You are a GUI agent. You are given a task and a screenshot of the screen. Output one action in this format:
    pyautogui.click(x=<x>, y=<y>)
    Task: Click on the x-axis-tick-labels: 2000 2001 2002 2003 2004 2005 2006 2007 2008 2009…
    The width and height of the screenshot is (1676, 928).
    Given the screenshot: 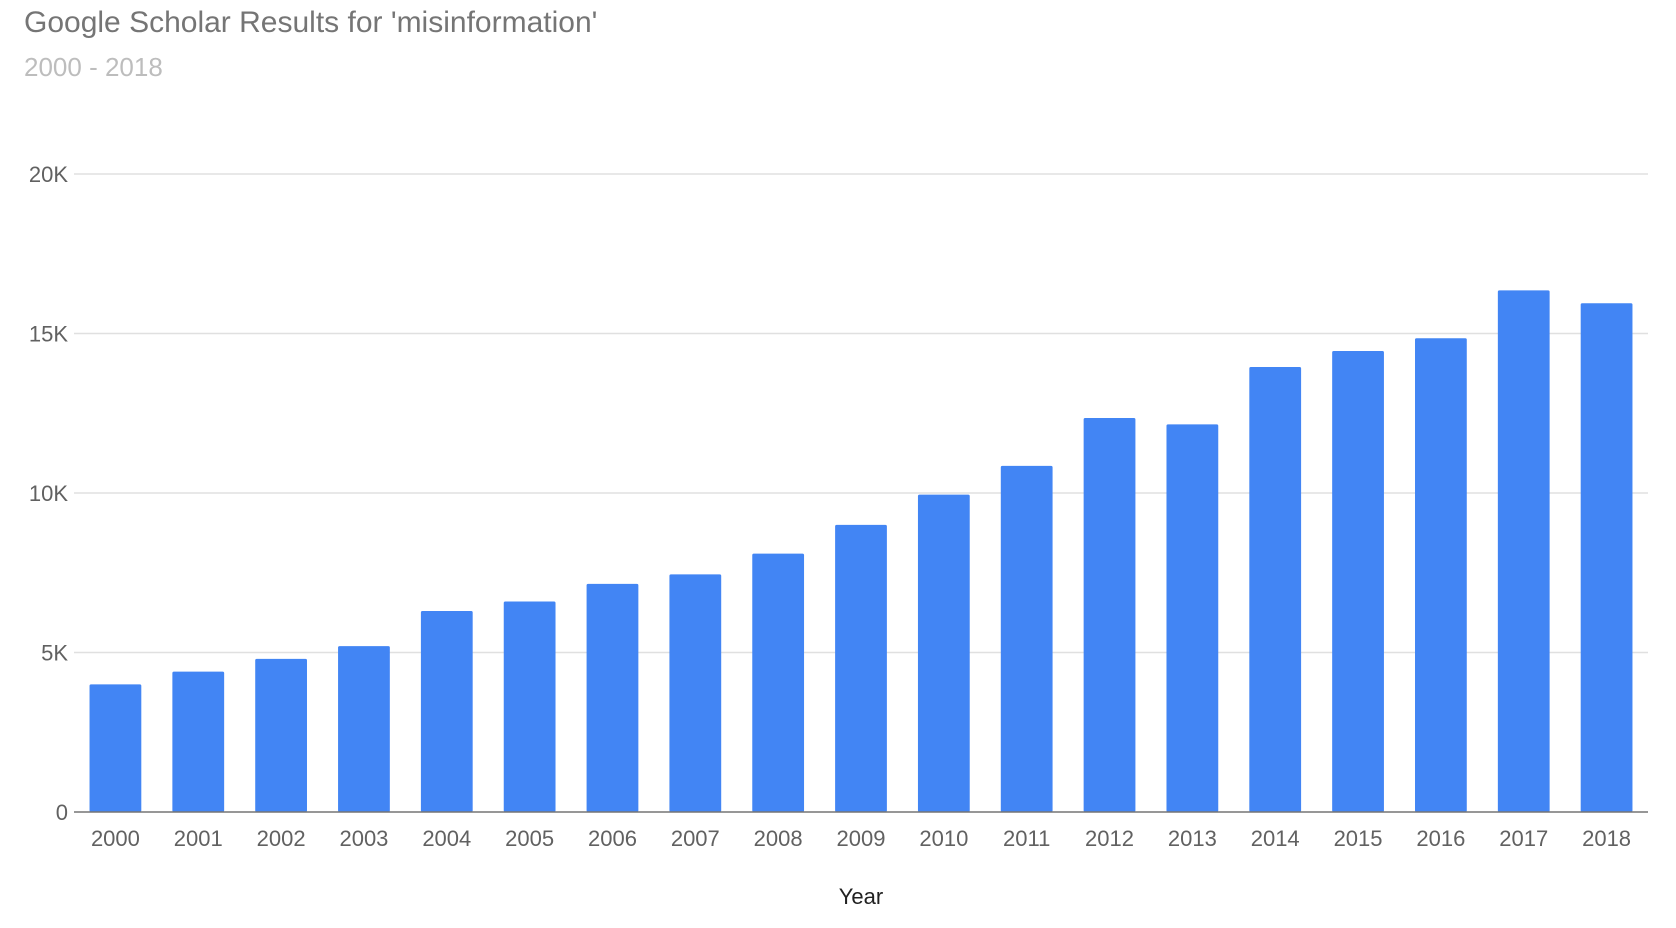 What is the action you would take?
    pyautogui.click(x=861, y=838)
    